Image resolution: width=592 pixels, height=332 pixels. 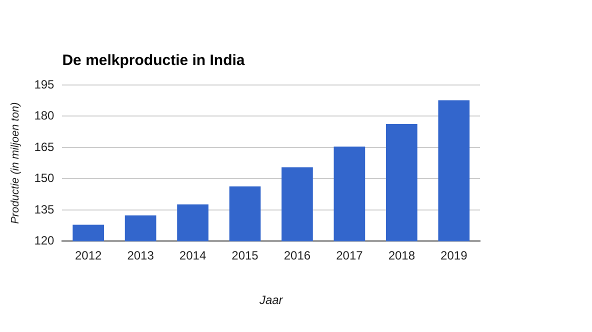 I want to click on x-tick-label: 2016, so click(x=297, y=255).